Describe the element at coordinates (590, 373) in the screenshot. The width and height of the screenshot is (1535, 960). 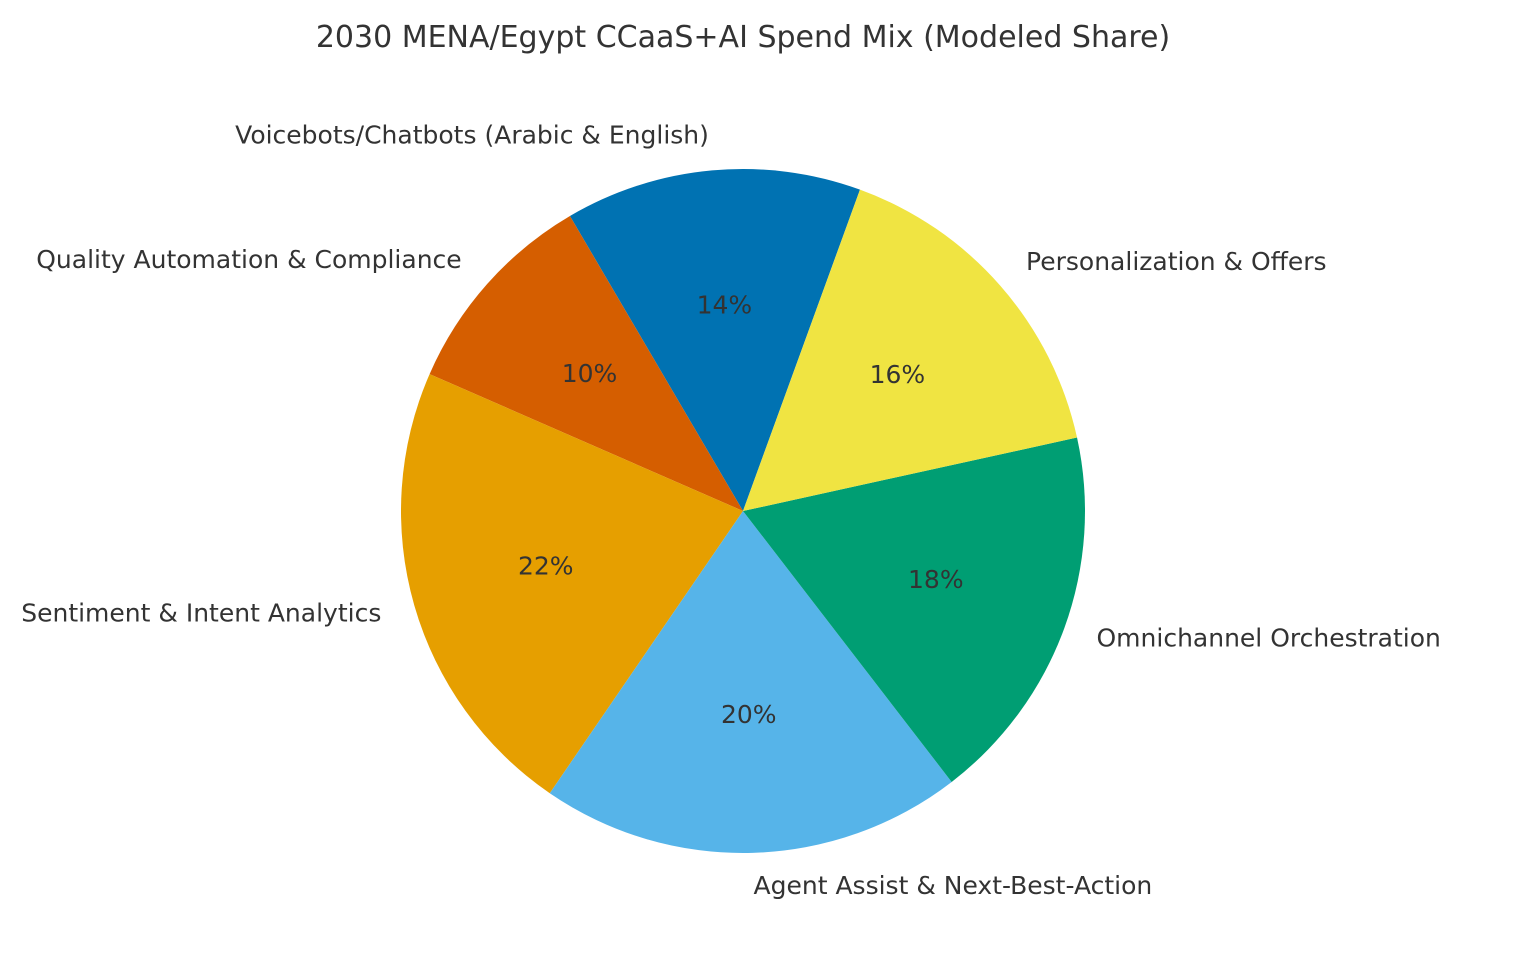
I see `percent-label: 10%` at that location.